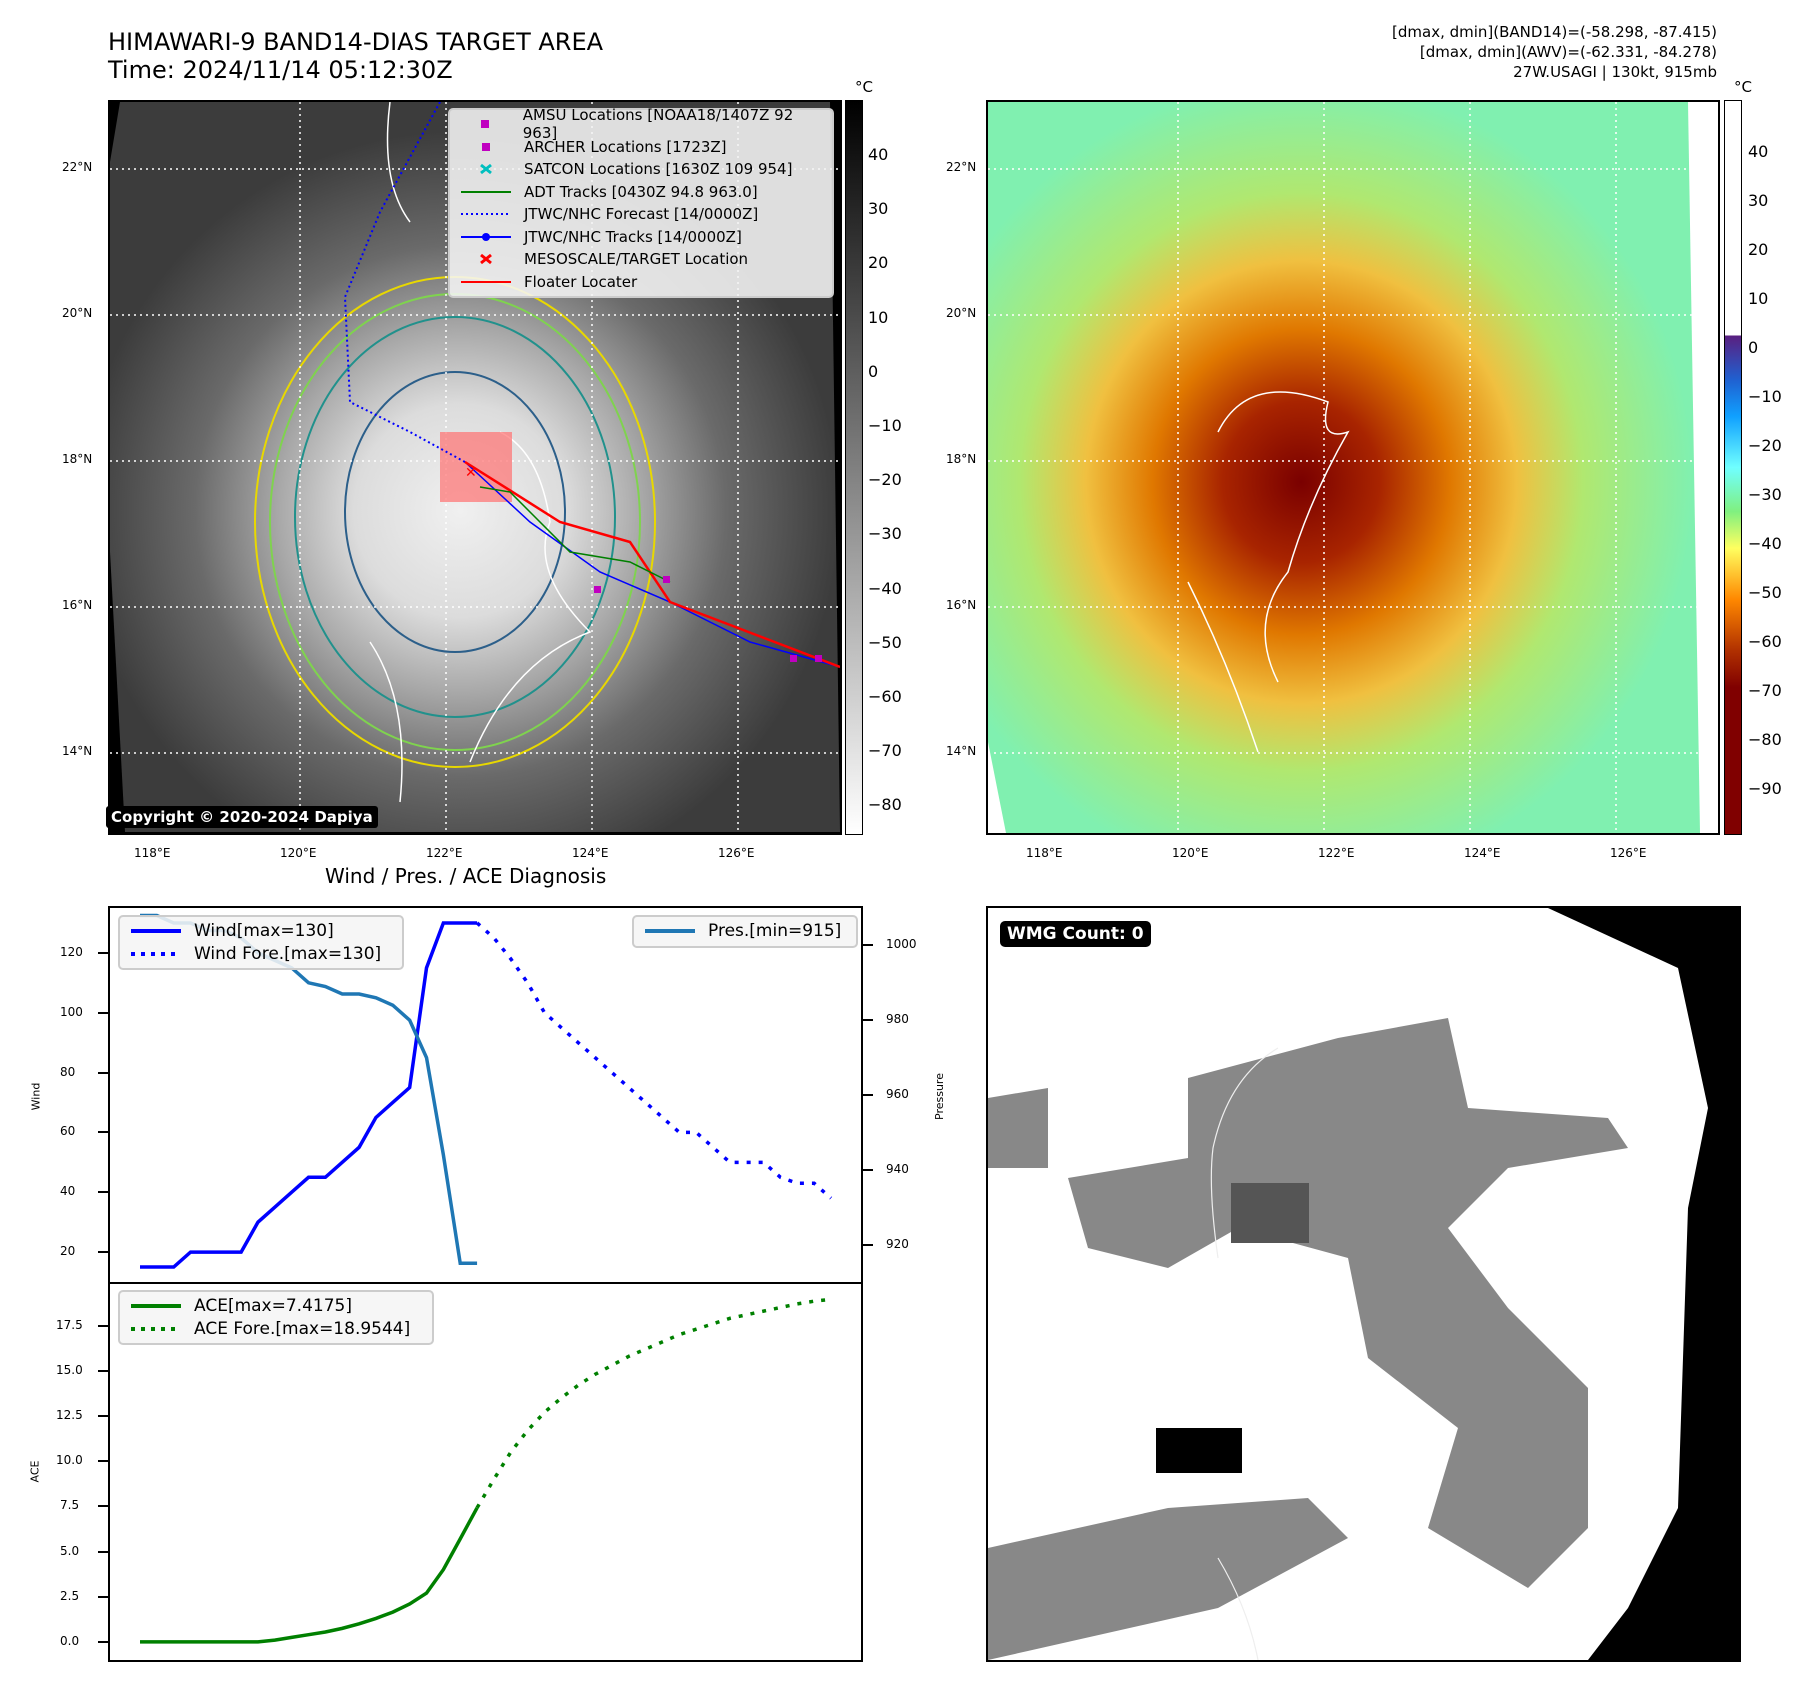 Image resolution: width=1801 pixels, height=1690 pixels. What do you see at coordinates (864, 87) in the screenshot?
I see `left-colorbar-unit: °C` at bounding box center [864, 87].